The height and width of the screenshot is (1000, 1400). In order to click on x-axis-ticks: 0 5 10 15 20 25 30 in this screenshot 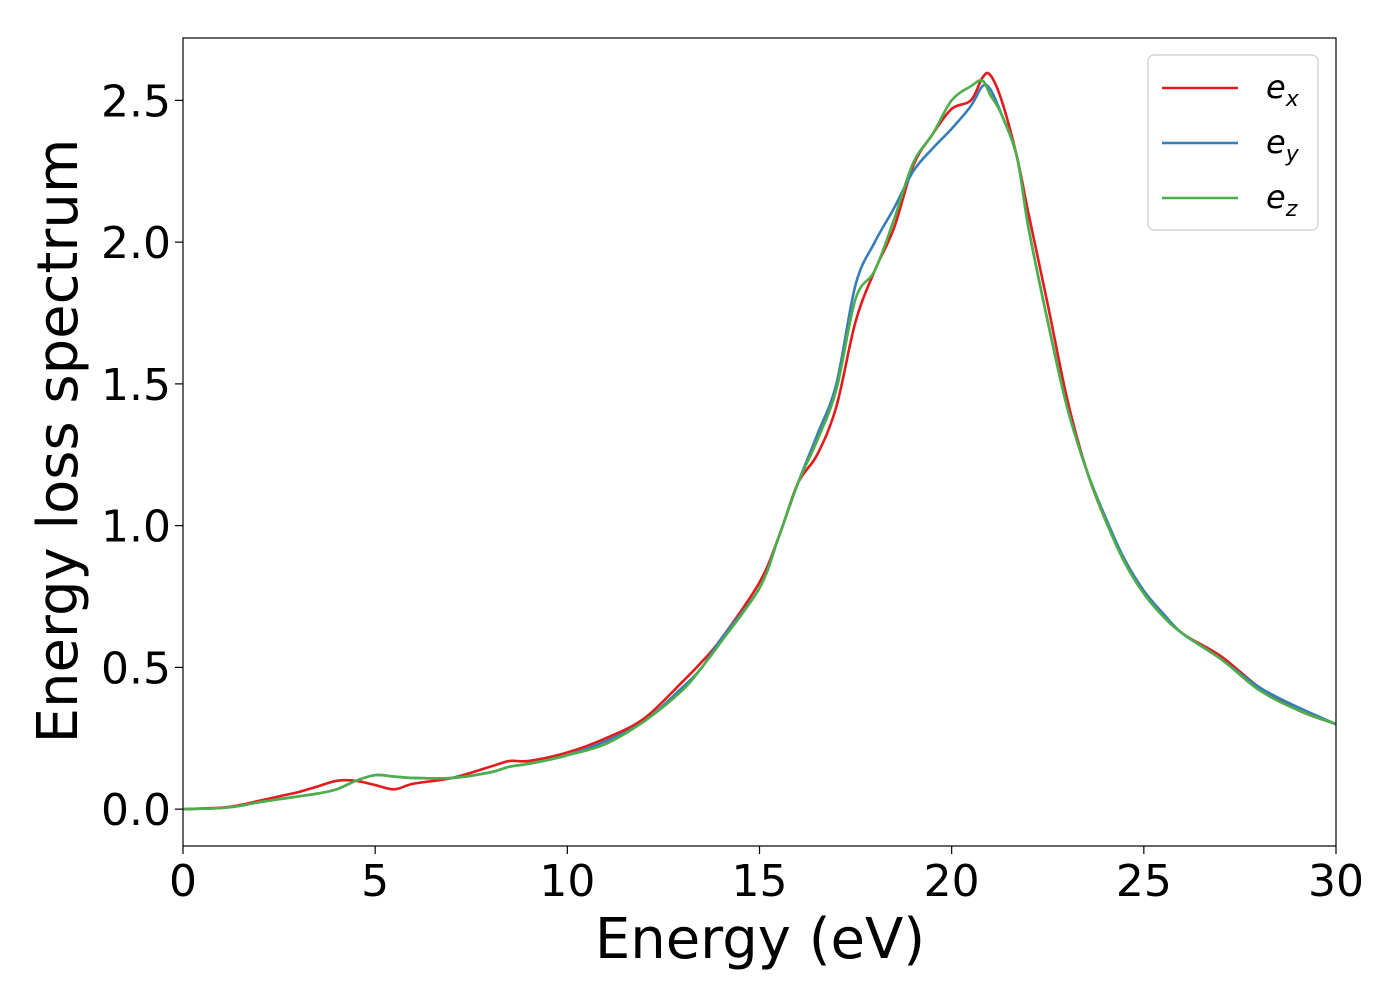, I will do `click(766, 876)`.